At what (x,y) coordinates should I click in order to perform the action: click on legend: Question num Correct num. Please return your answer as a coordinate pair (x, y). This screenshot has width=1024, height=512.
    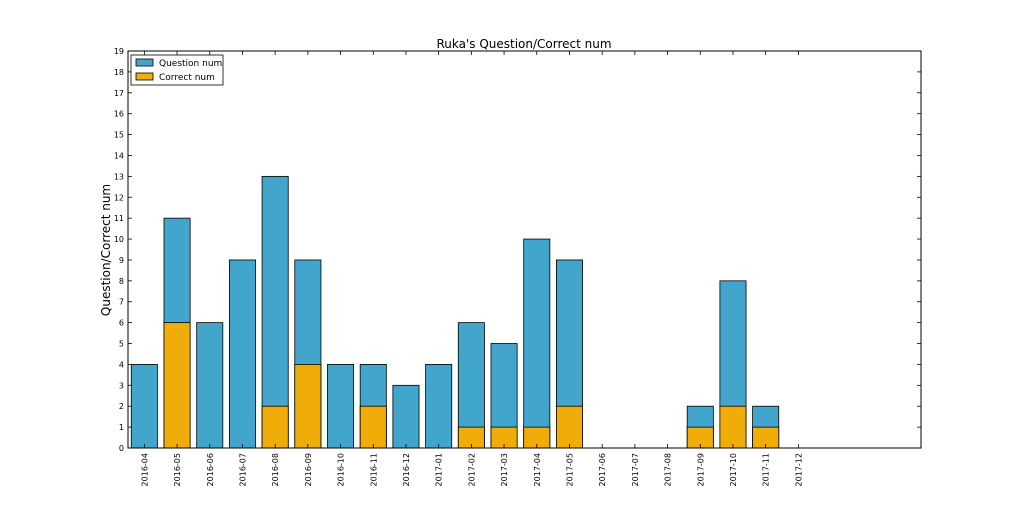
    Looking at the image, I should click on (177, 70).